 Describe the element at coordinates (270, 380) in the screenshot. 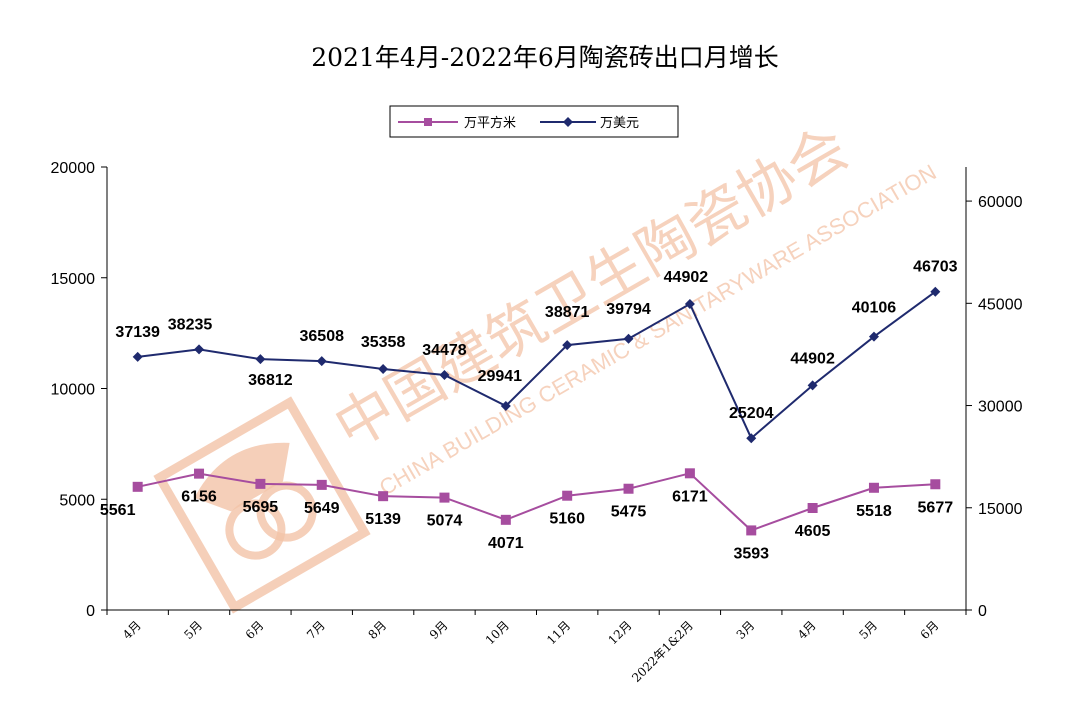

I see `series-usd-data-label: 36812` at that location.